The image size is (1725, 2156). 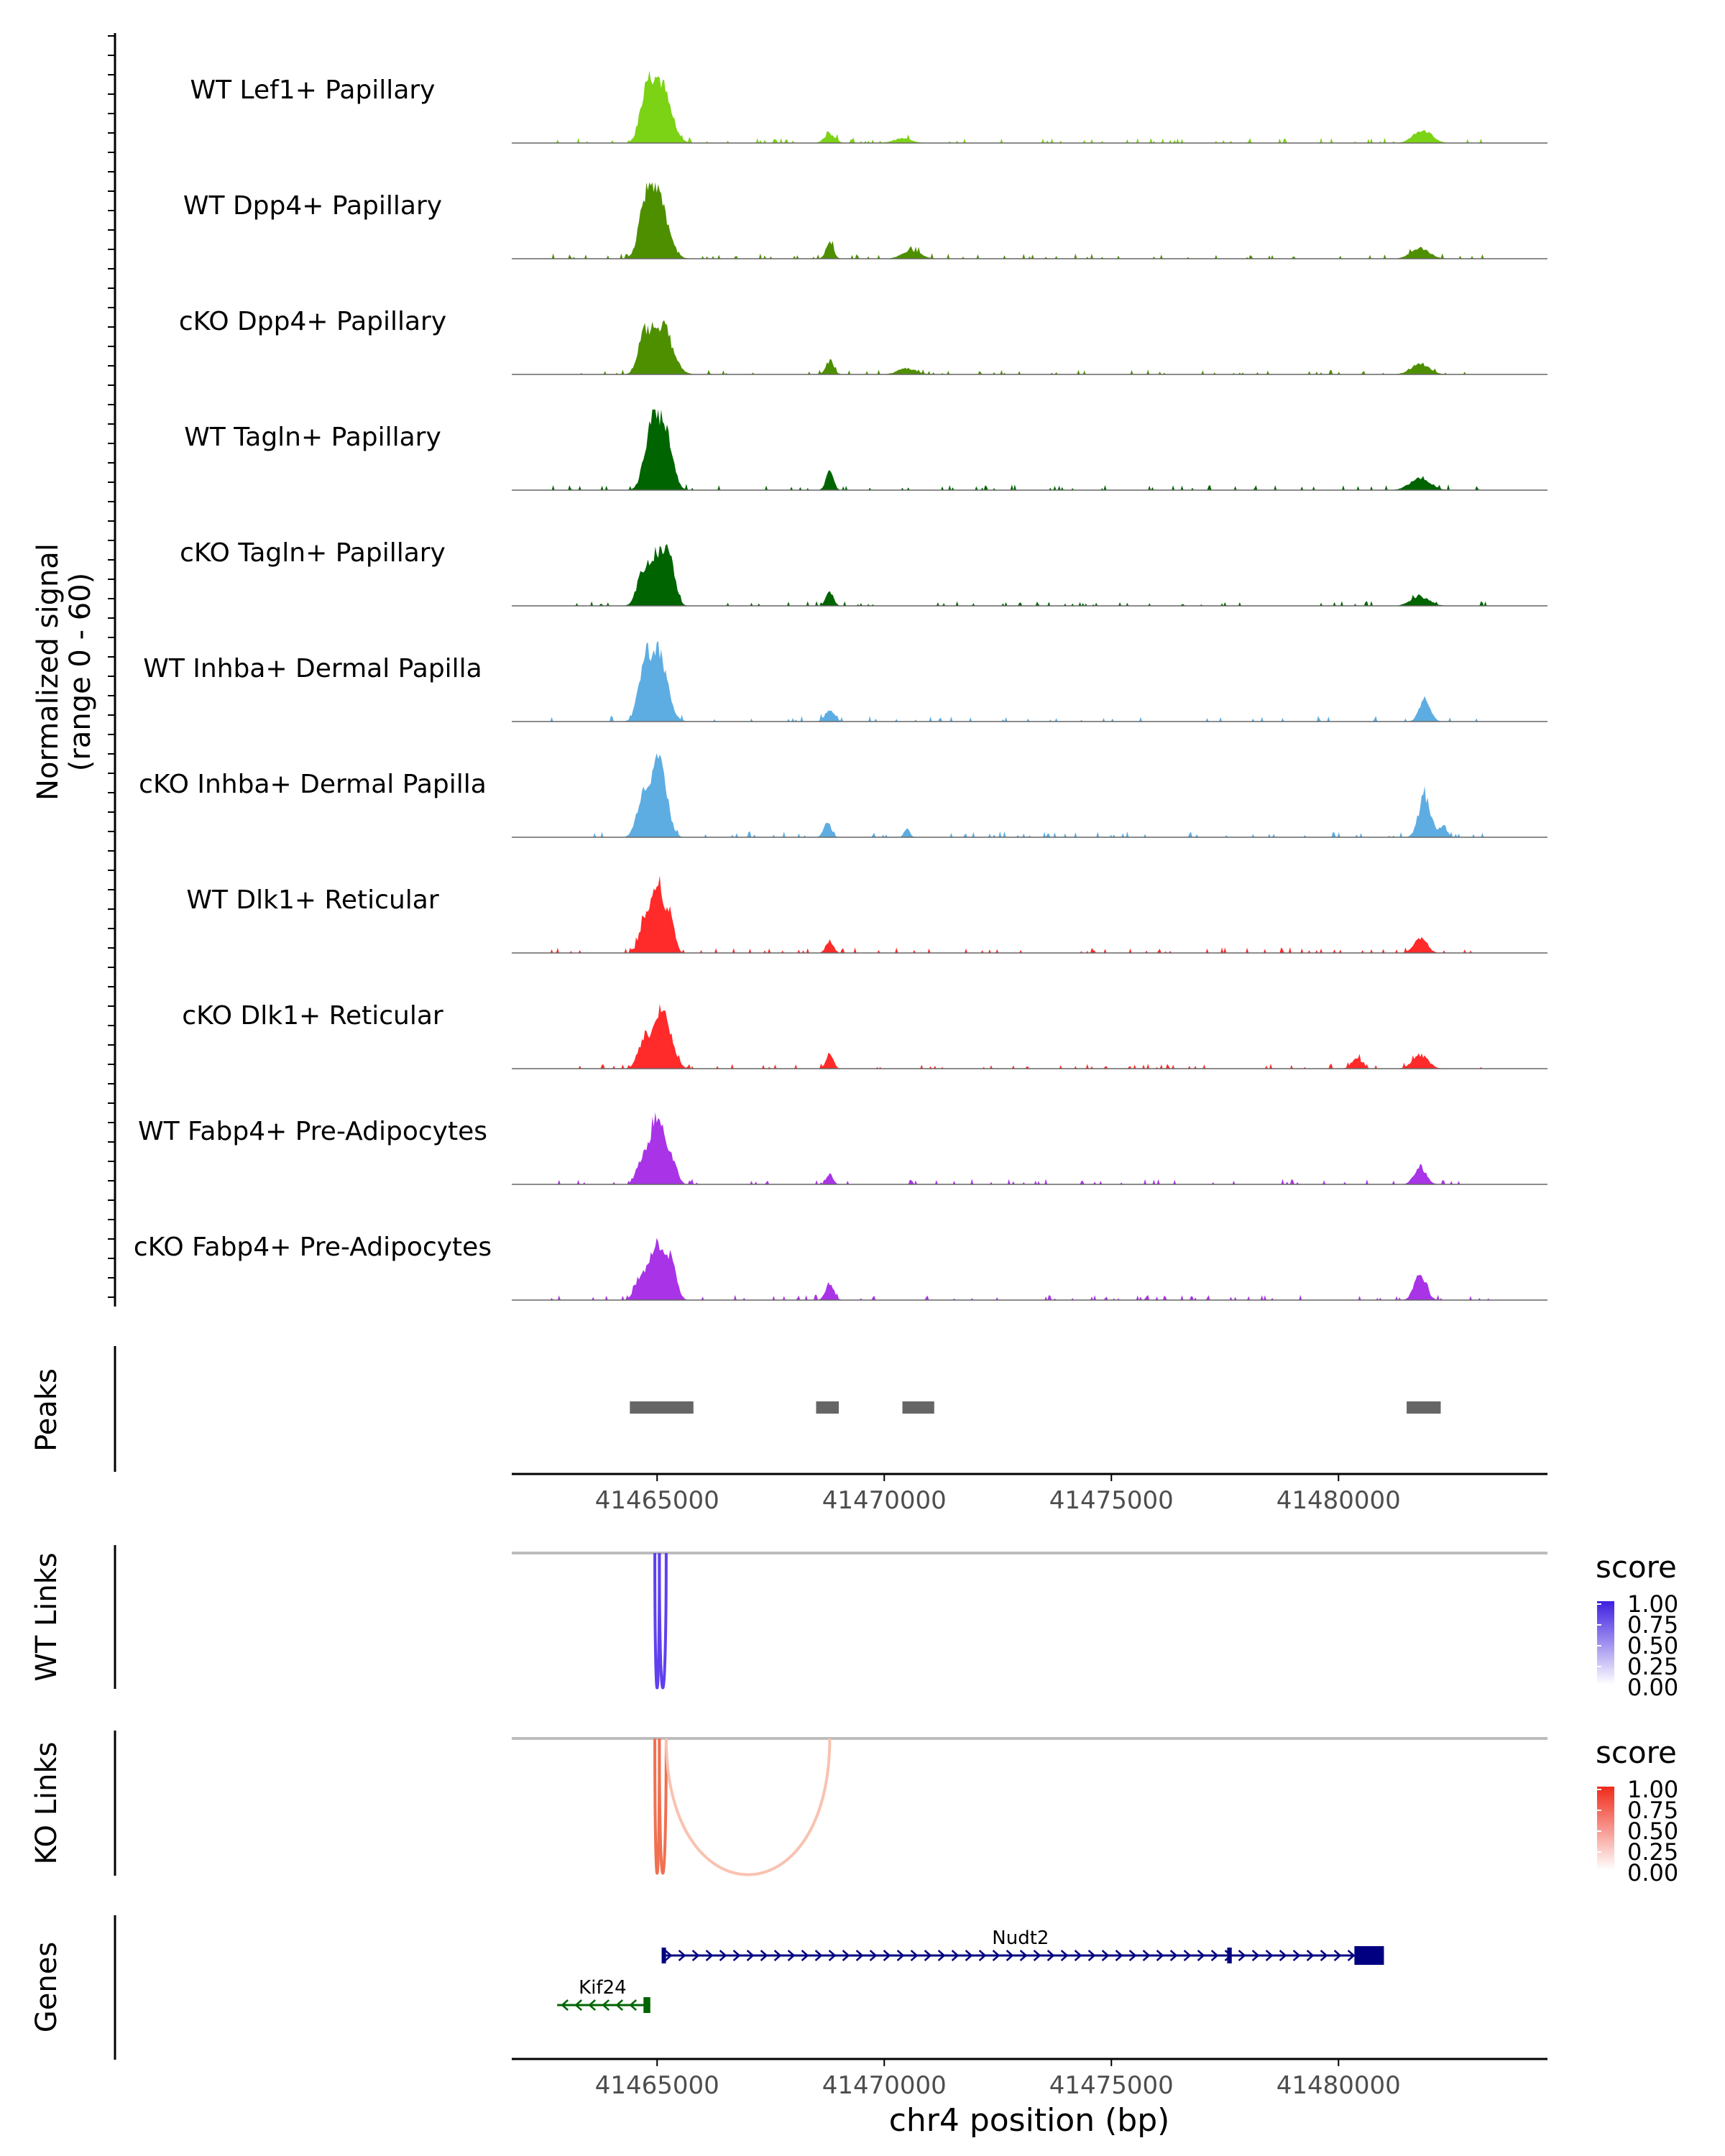 I want to click on gene-models: Nudt2 Kif24, so click(x=970, y=1970).